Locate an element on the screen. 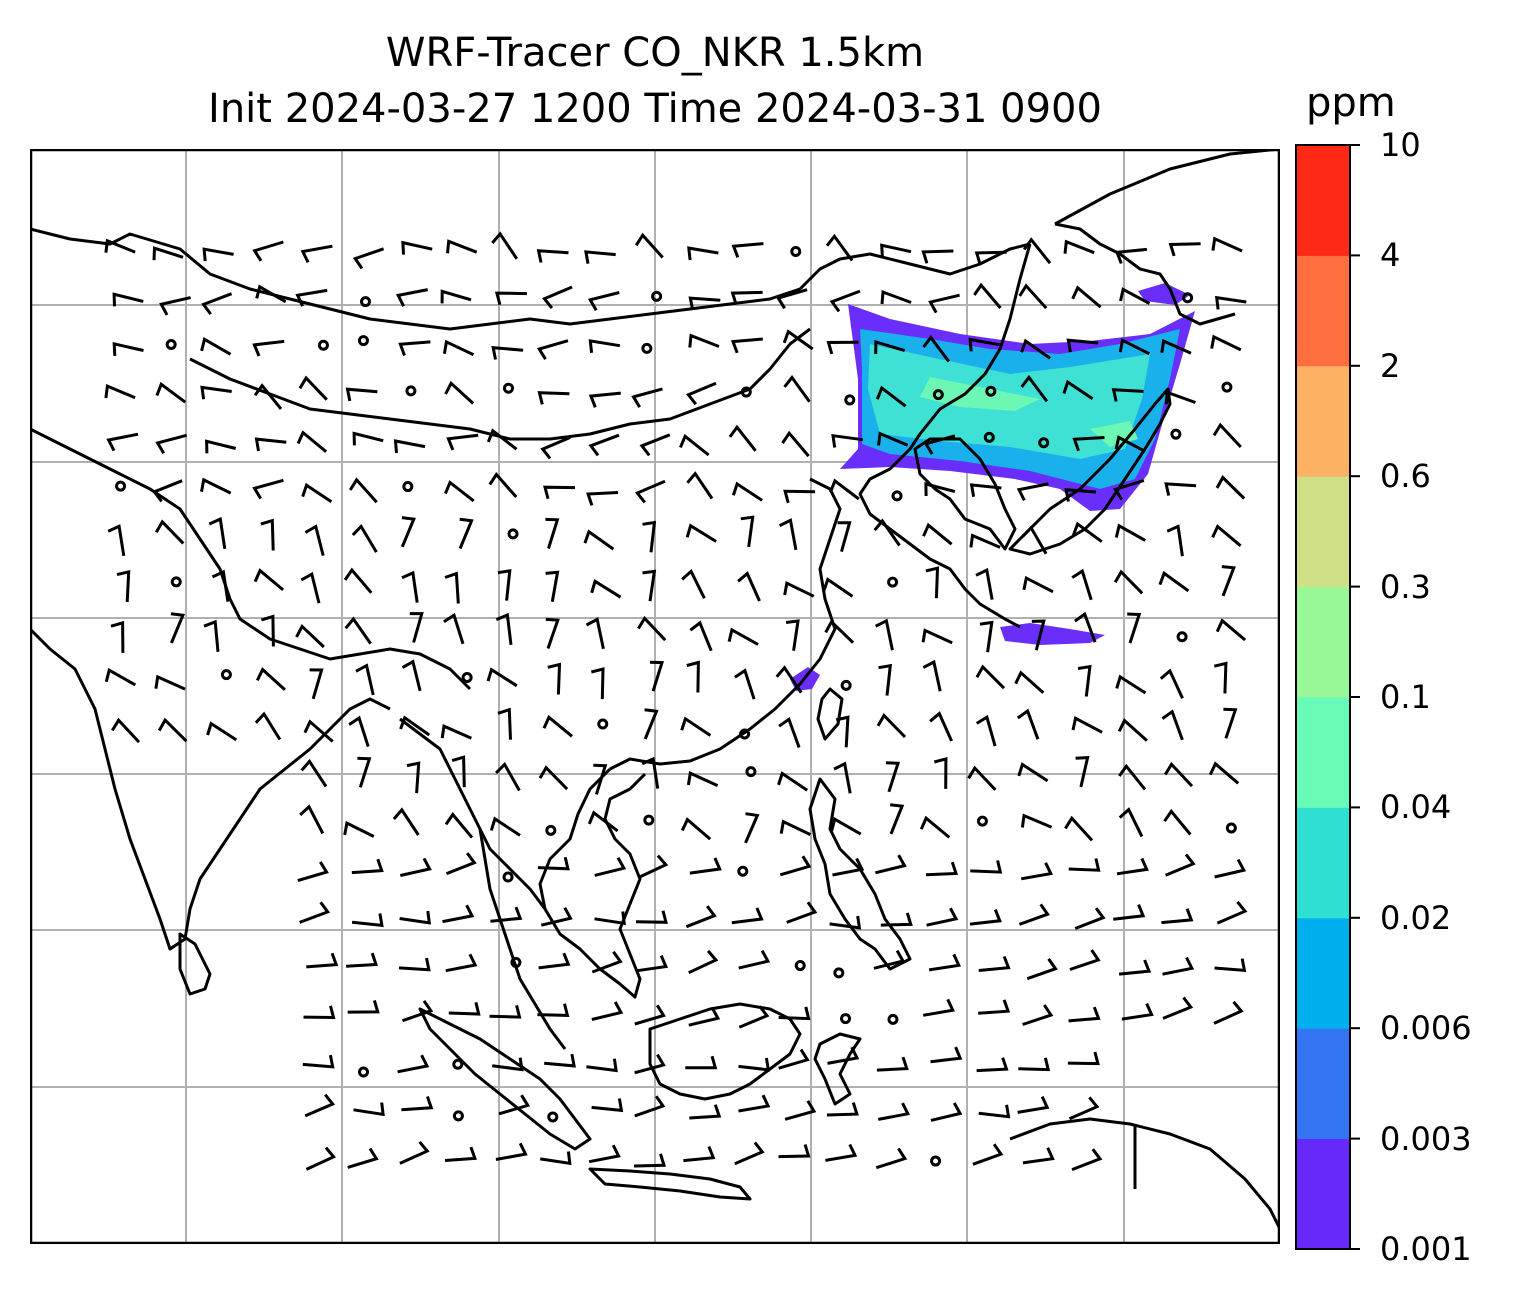 This screenshot has width=1528, height=1306. colorbar-unit-label: ppm is located at coordinates (1351, 103).